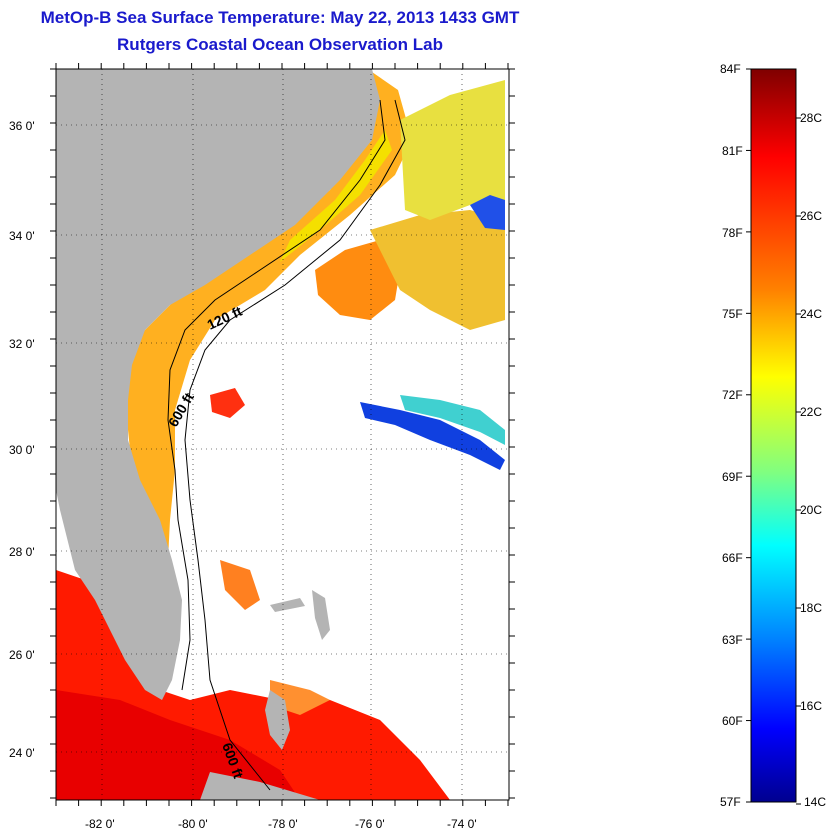  I want to click on lon-label-78: -78 0', so click(283, 824).